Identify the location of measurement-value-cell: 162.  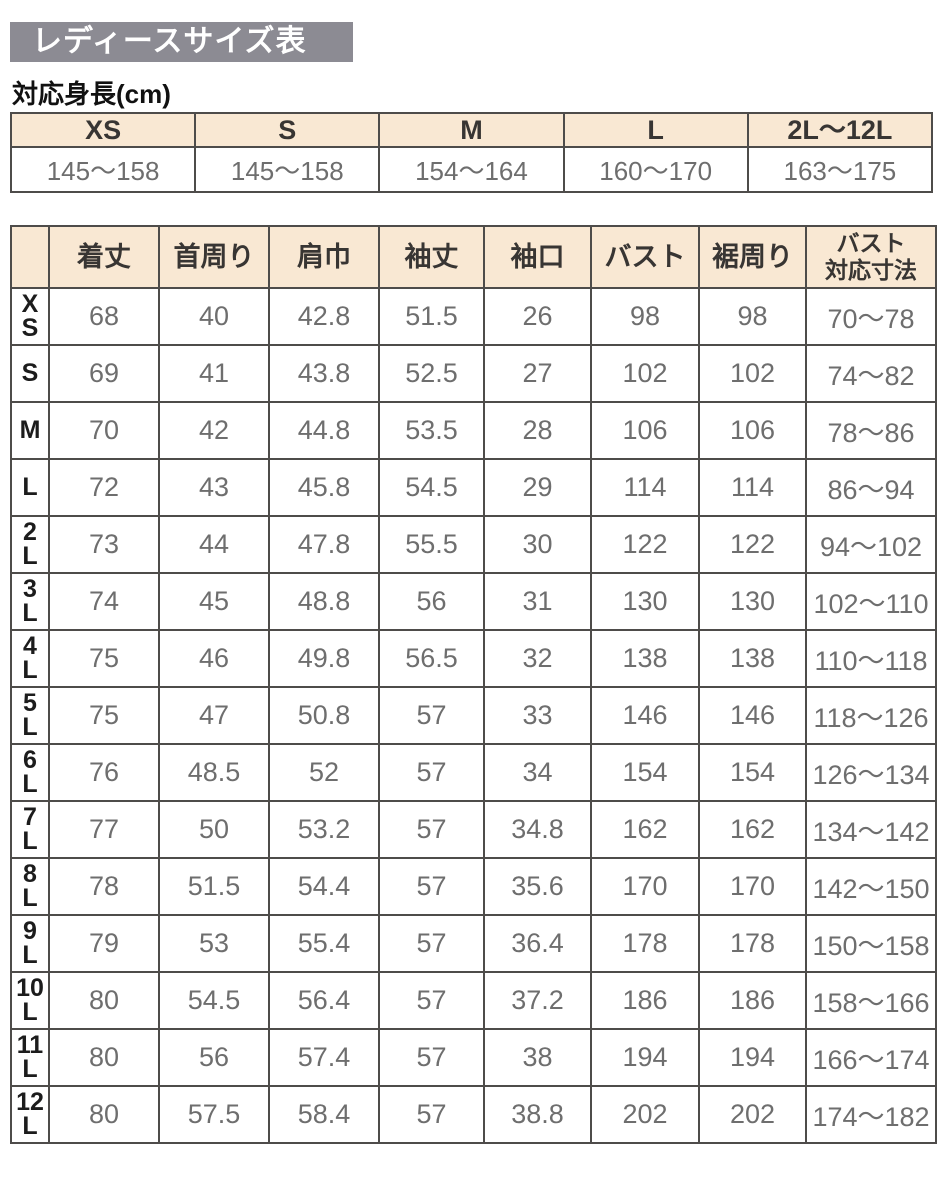
(645, 829).